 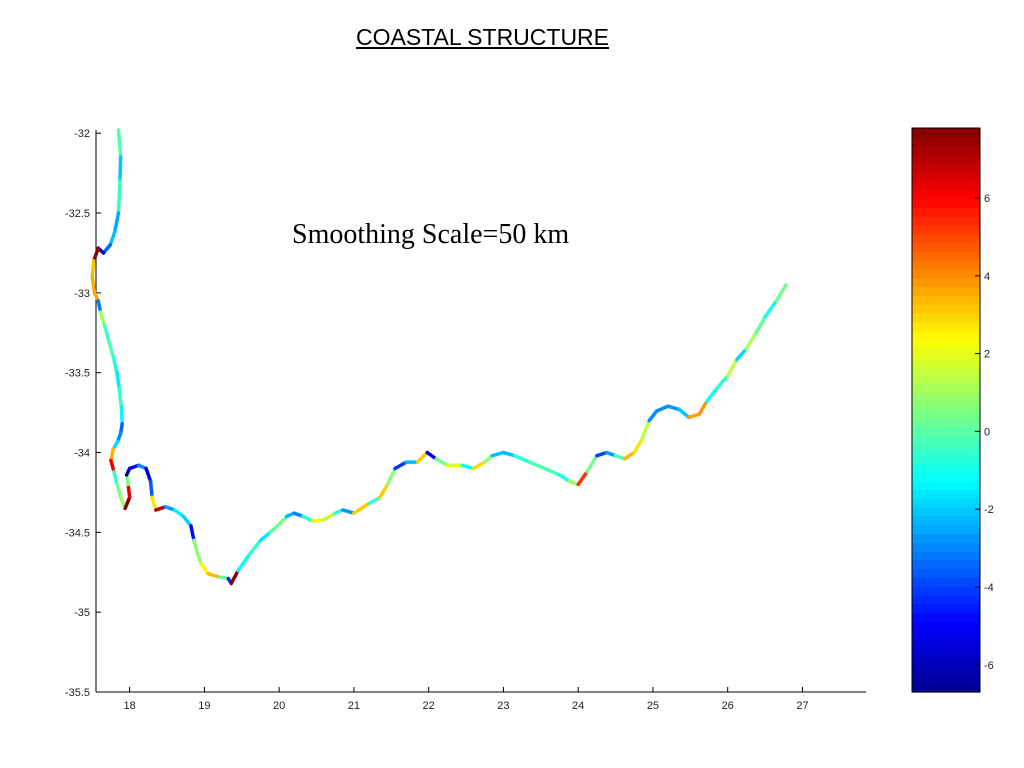 I want to click on colorbar-tick-label: 6, so click(x=987, y=199).